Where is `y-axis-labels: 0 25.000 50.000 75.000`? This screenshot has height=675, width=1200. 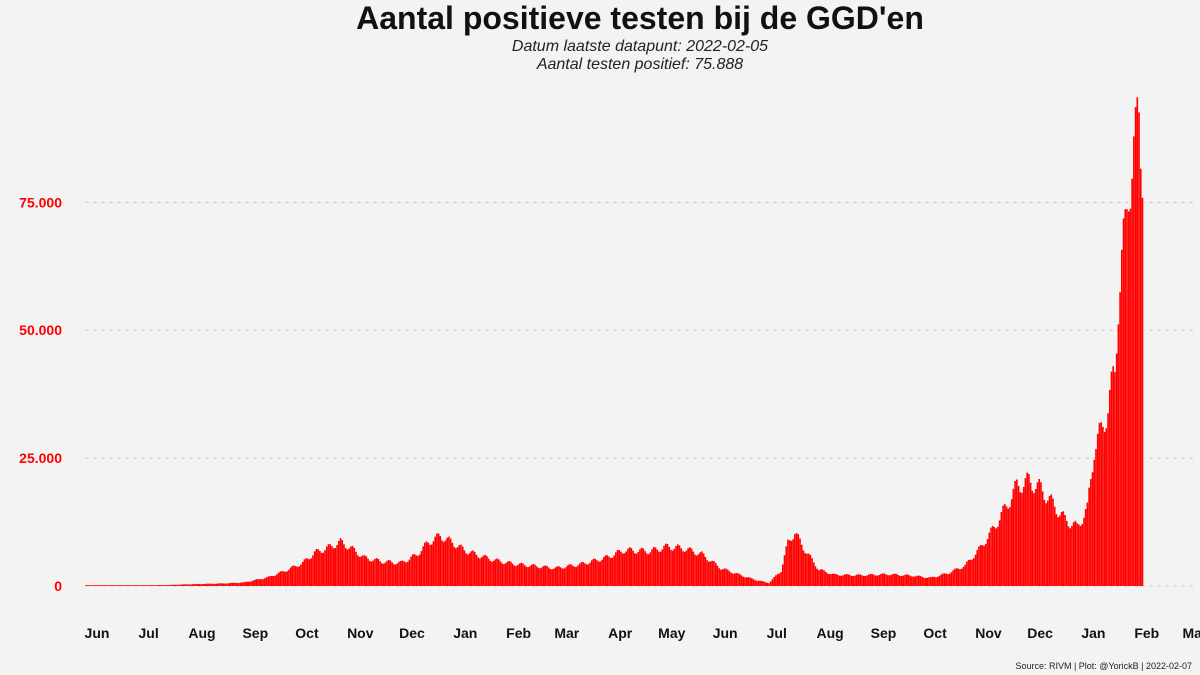 y-axis-labels: 0 25.000 50.000 75.000 is located at coordinates (40, 394).